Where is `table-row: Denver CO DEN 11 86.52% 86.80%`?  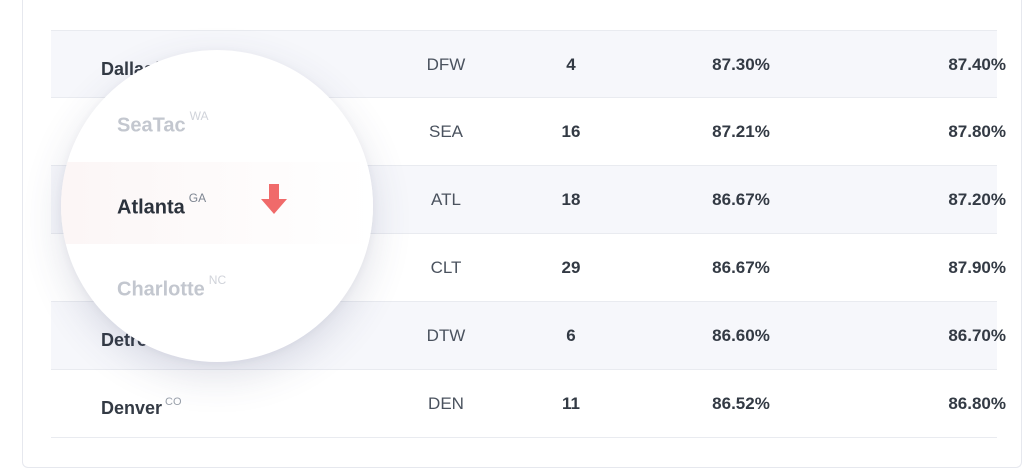 table-row: Denver CO DEN 11 86.52% 86.80% is located at coordinates (528, 404).